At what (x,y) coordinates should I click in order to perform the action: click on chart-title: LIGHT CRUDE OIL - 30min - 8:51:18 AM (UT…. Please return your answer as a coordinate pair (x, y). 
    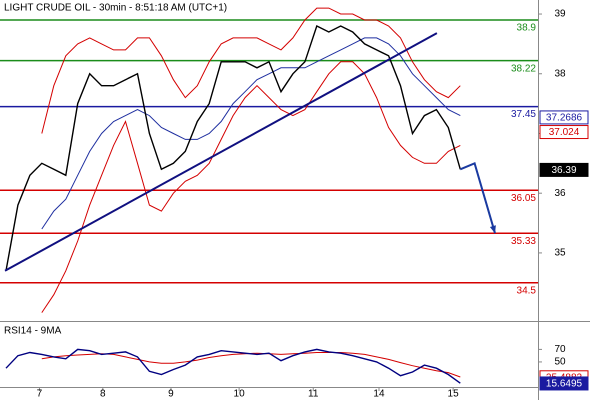
    Looking at the image, I should click on (115, 8).